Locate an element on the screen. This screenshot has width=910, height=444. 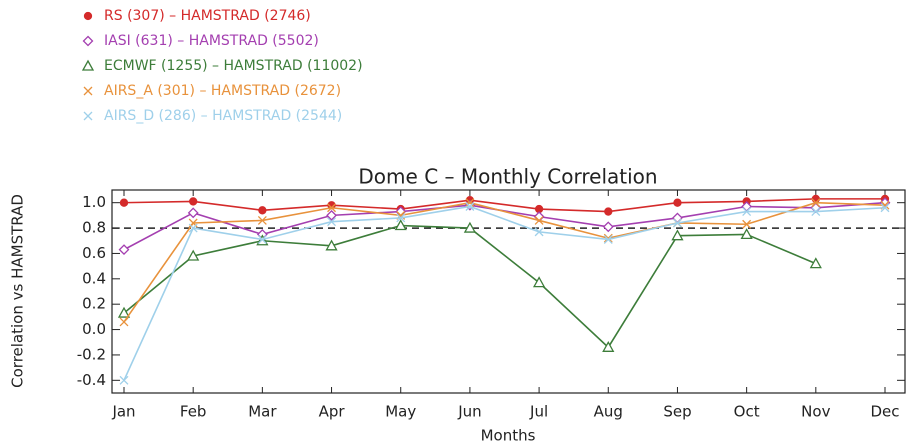
legend-label: AIRS_A (301) – HAMSTRAD (2672) is located at coordinates (222, 91).